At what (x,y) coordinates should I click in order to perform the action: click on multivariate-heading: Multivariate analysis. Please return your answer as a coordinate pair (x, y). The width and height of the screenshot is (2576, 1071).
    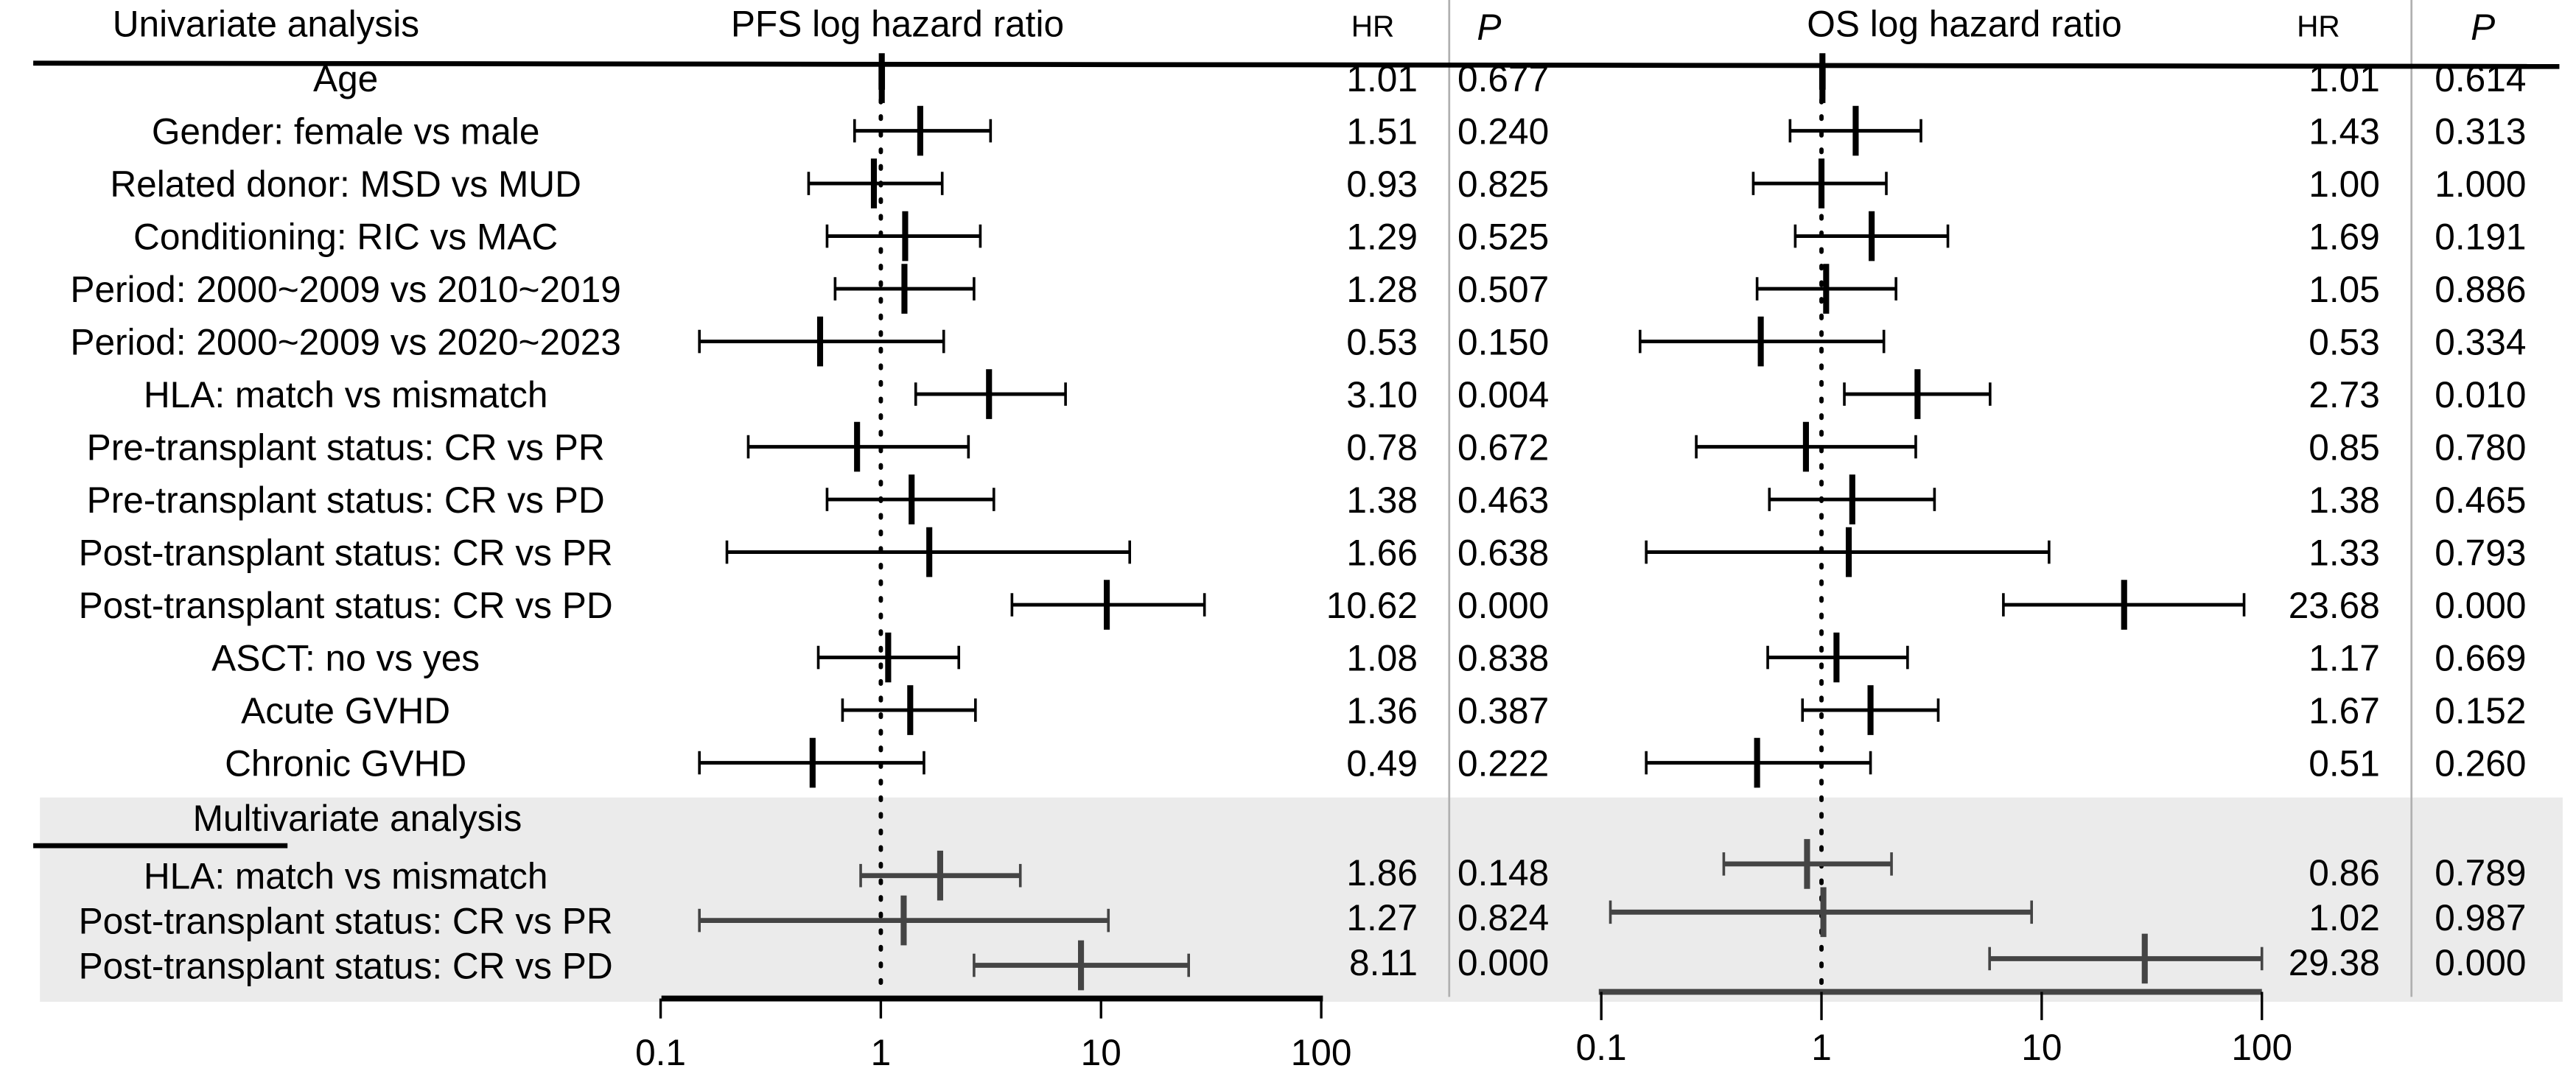
    Looking at the image, I should click on (357, 818).